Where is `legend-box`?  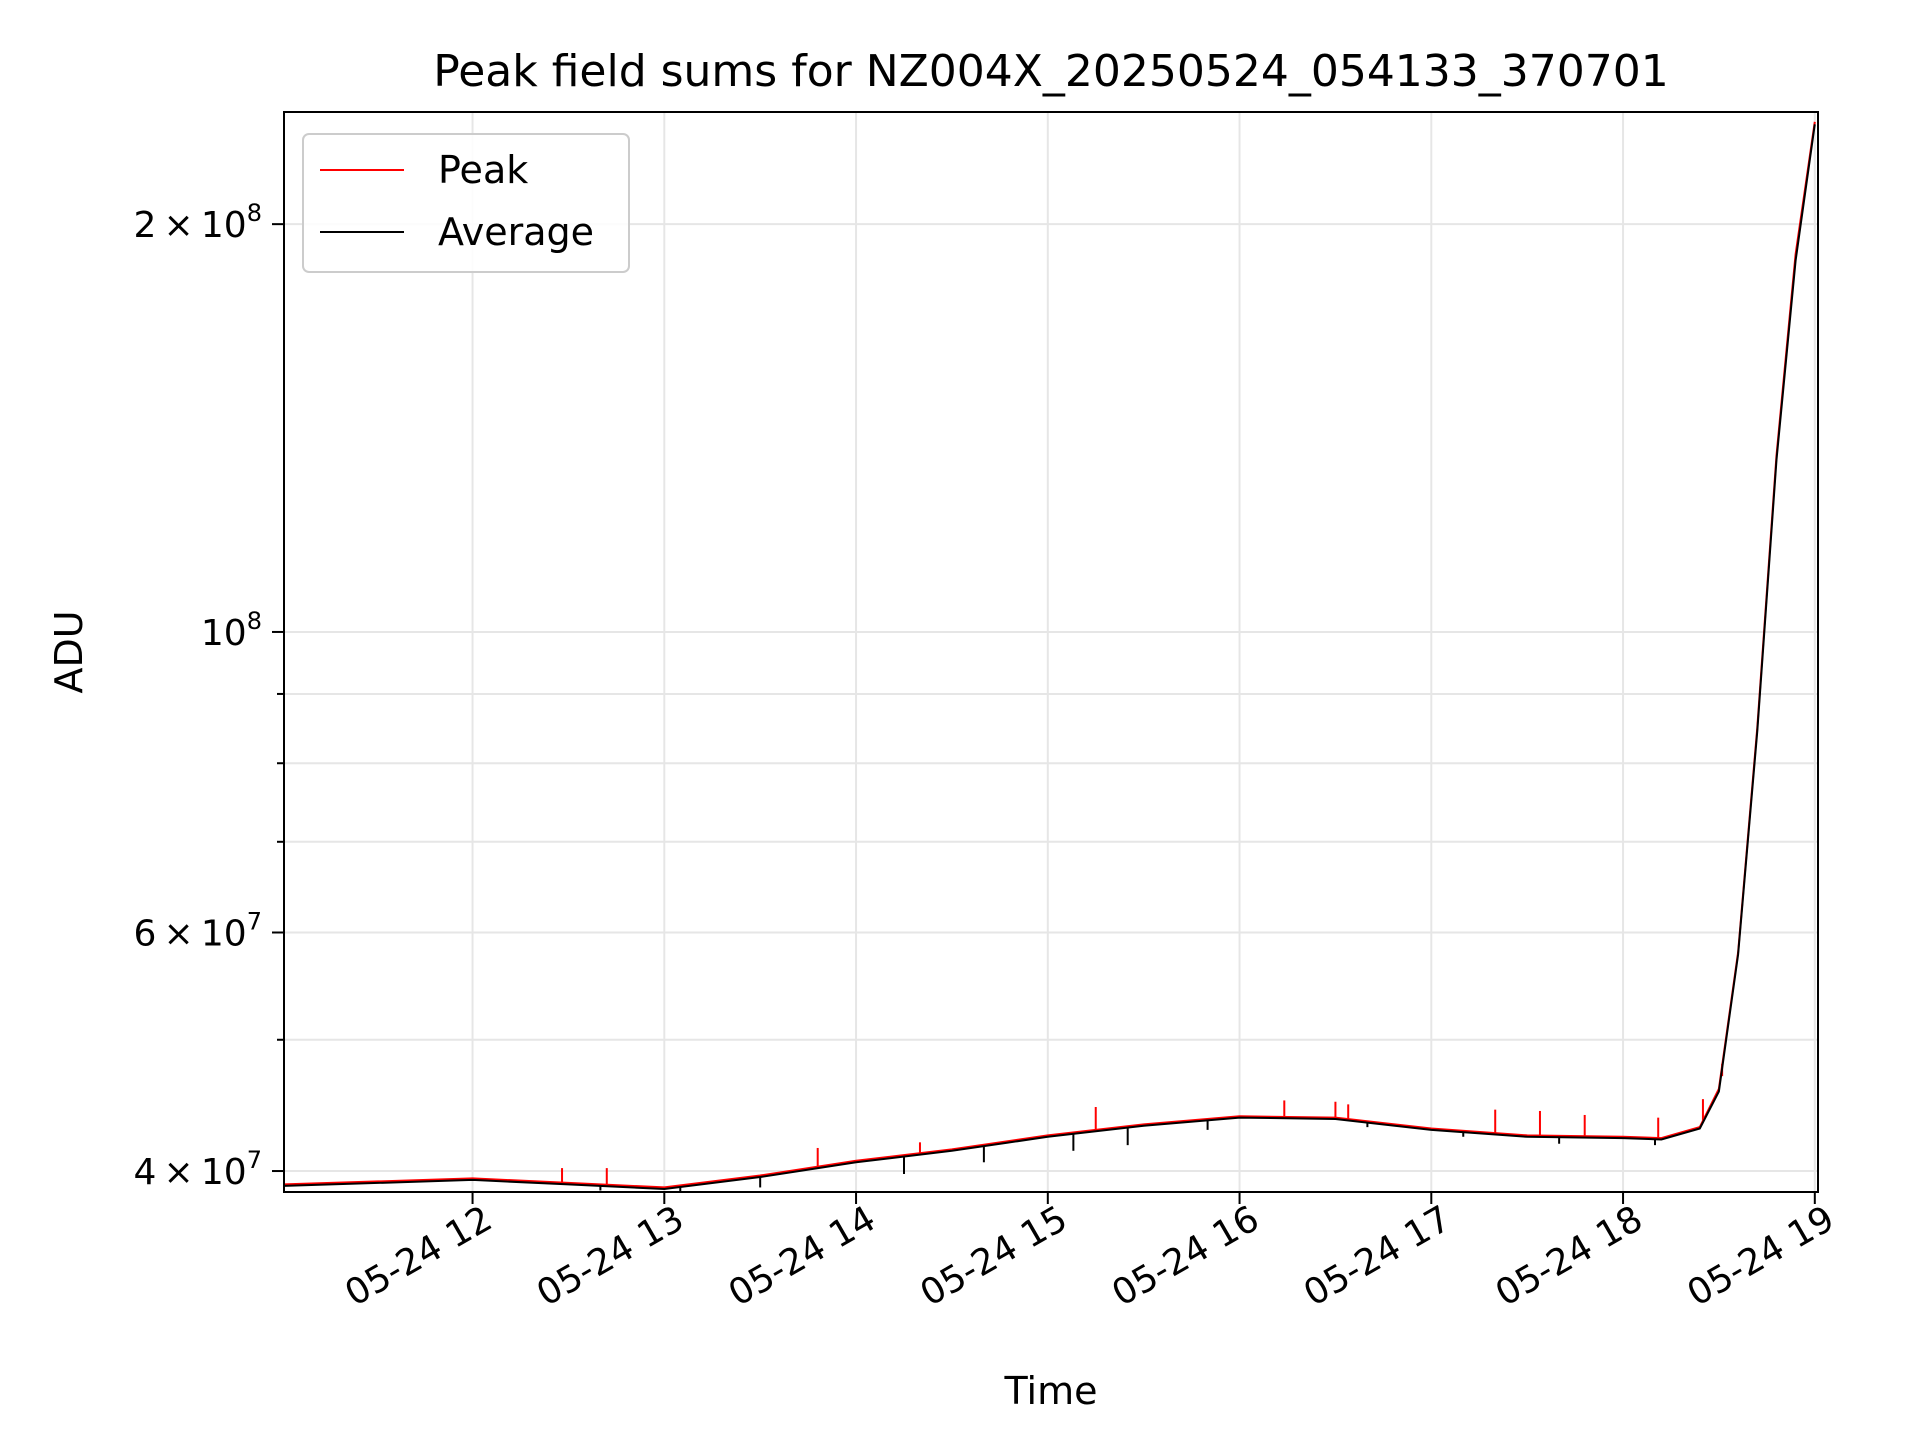 legend-box is located at coordinates (466, 203).